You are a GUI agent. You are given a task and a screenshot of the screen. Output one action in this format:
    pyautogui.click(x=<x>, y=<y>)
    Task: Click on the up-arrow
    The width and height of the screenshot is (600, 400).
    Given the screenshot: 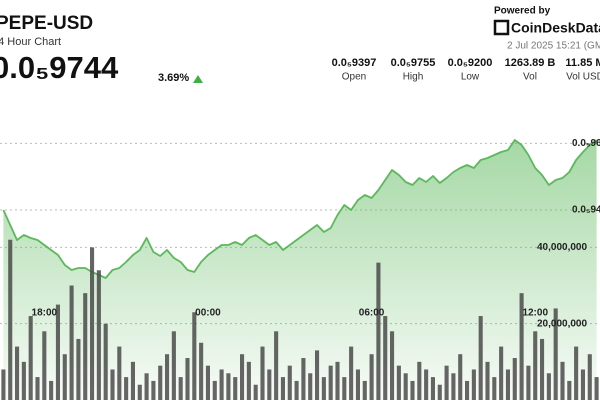 What is the action you would take?
    pyautogui.click(x=198, y=79)
    